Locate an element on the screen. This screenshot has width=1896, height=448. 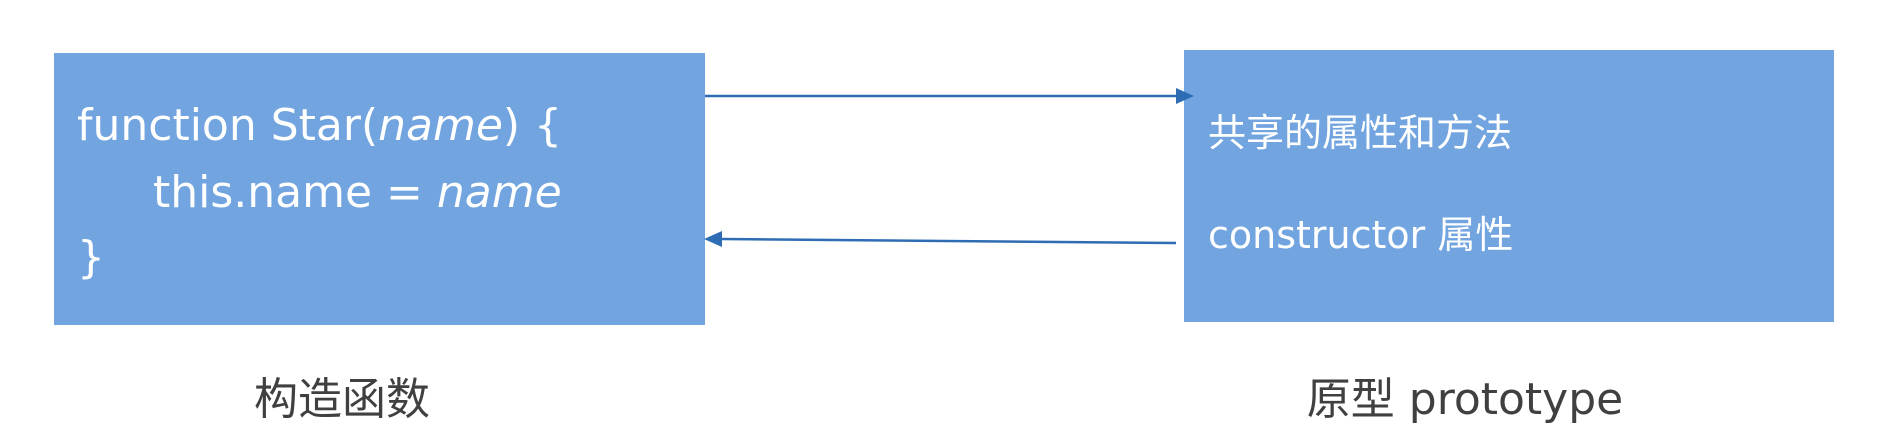
code-line: this.name = name is located at coordinates (357, 192).